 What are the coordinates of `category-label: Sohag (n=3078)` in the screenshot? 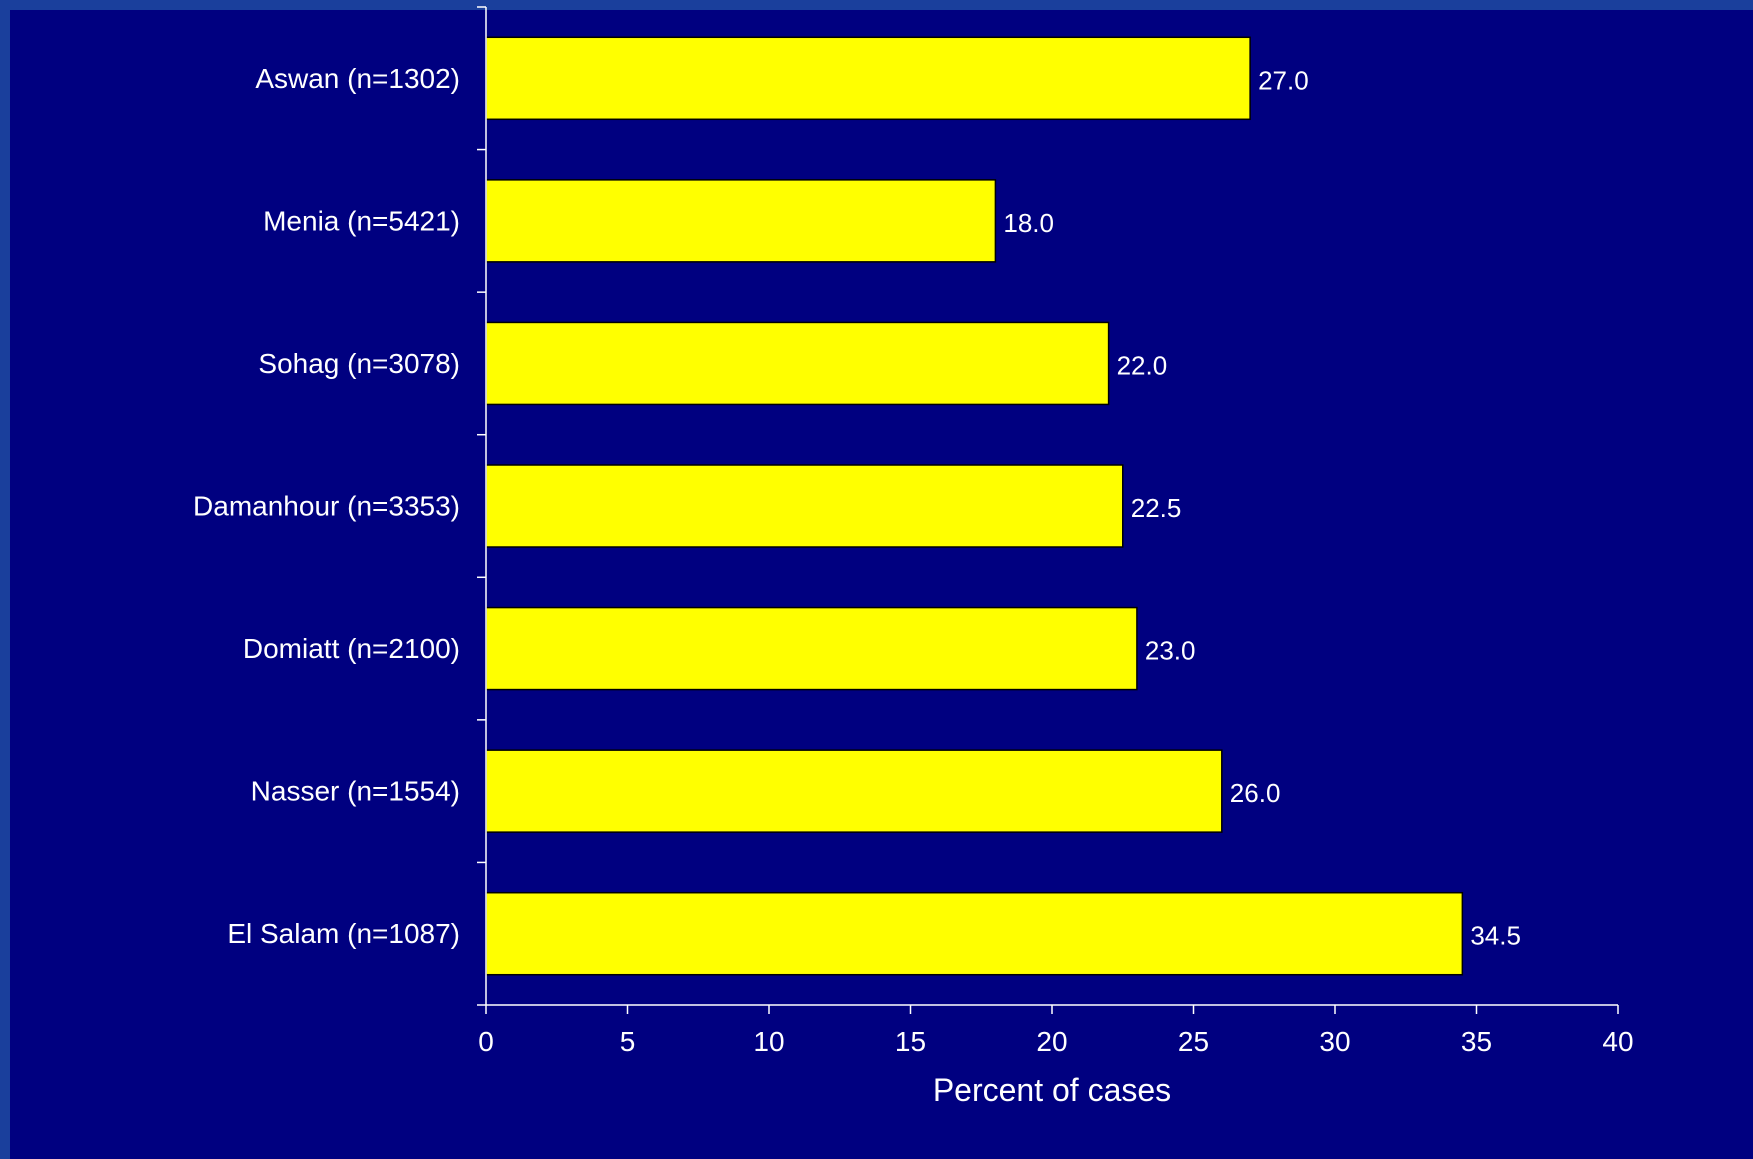 It's located at (359, 363).